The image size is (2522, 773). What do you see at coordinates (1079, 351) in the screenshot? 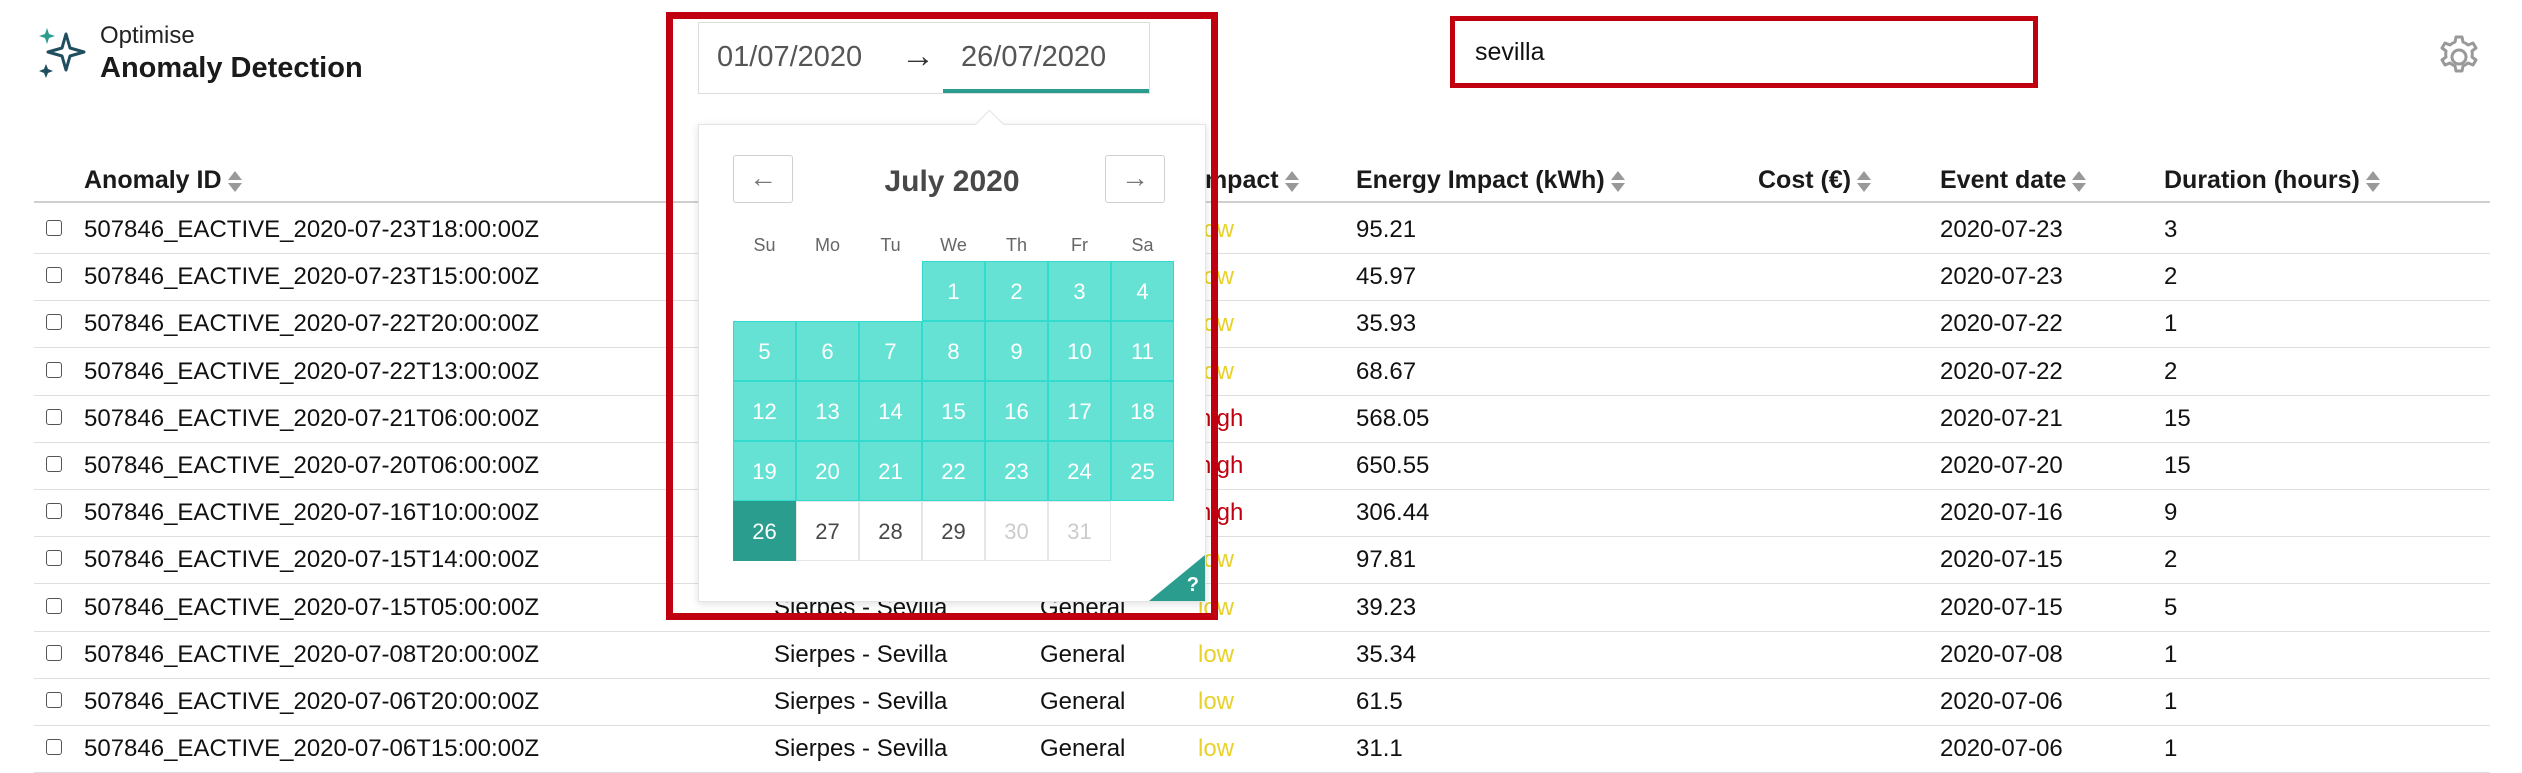
I see `calendar-day: 10` at bounding box center [1079, 351].